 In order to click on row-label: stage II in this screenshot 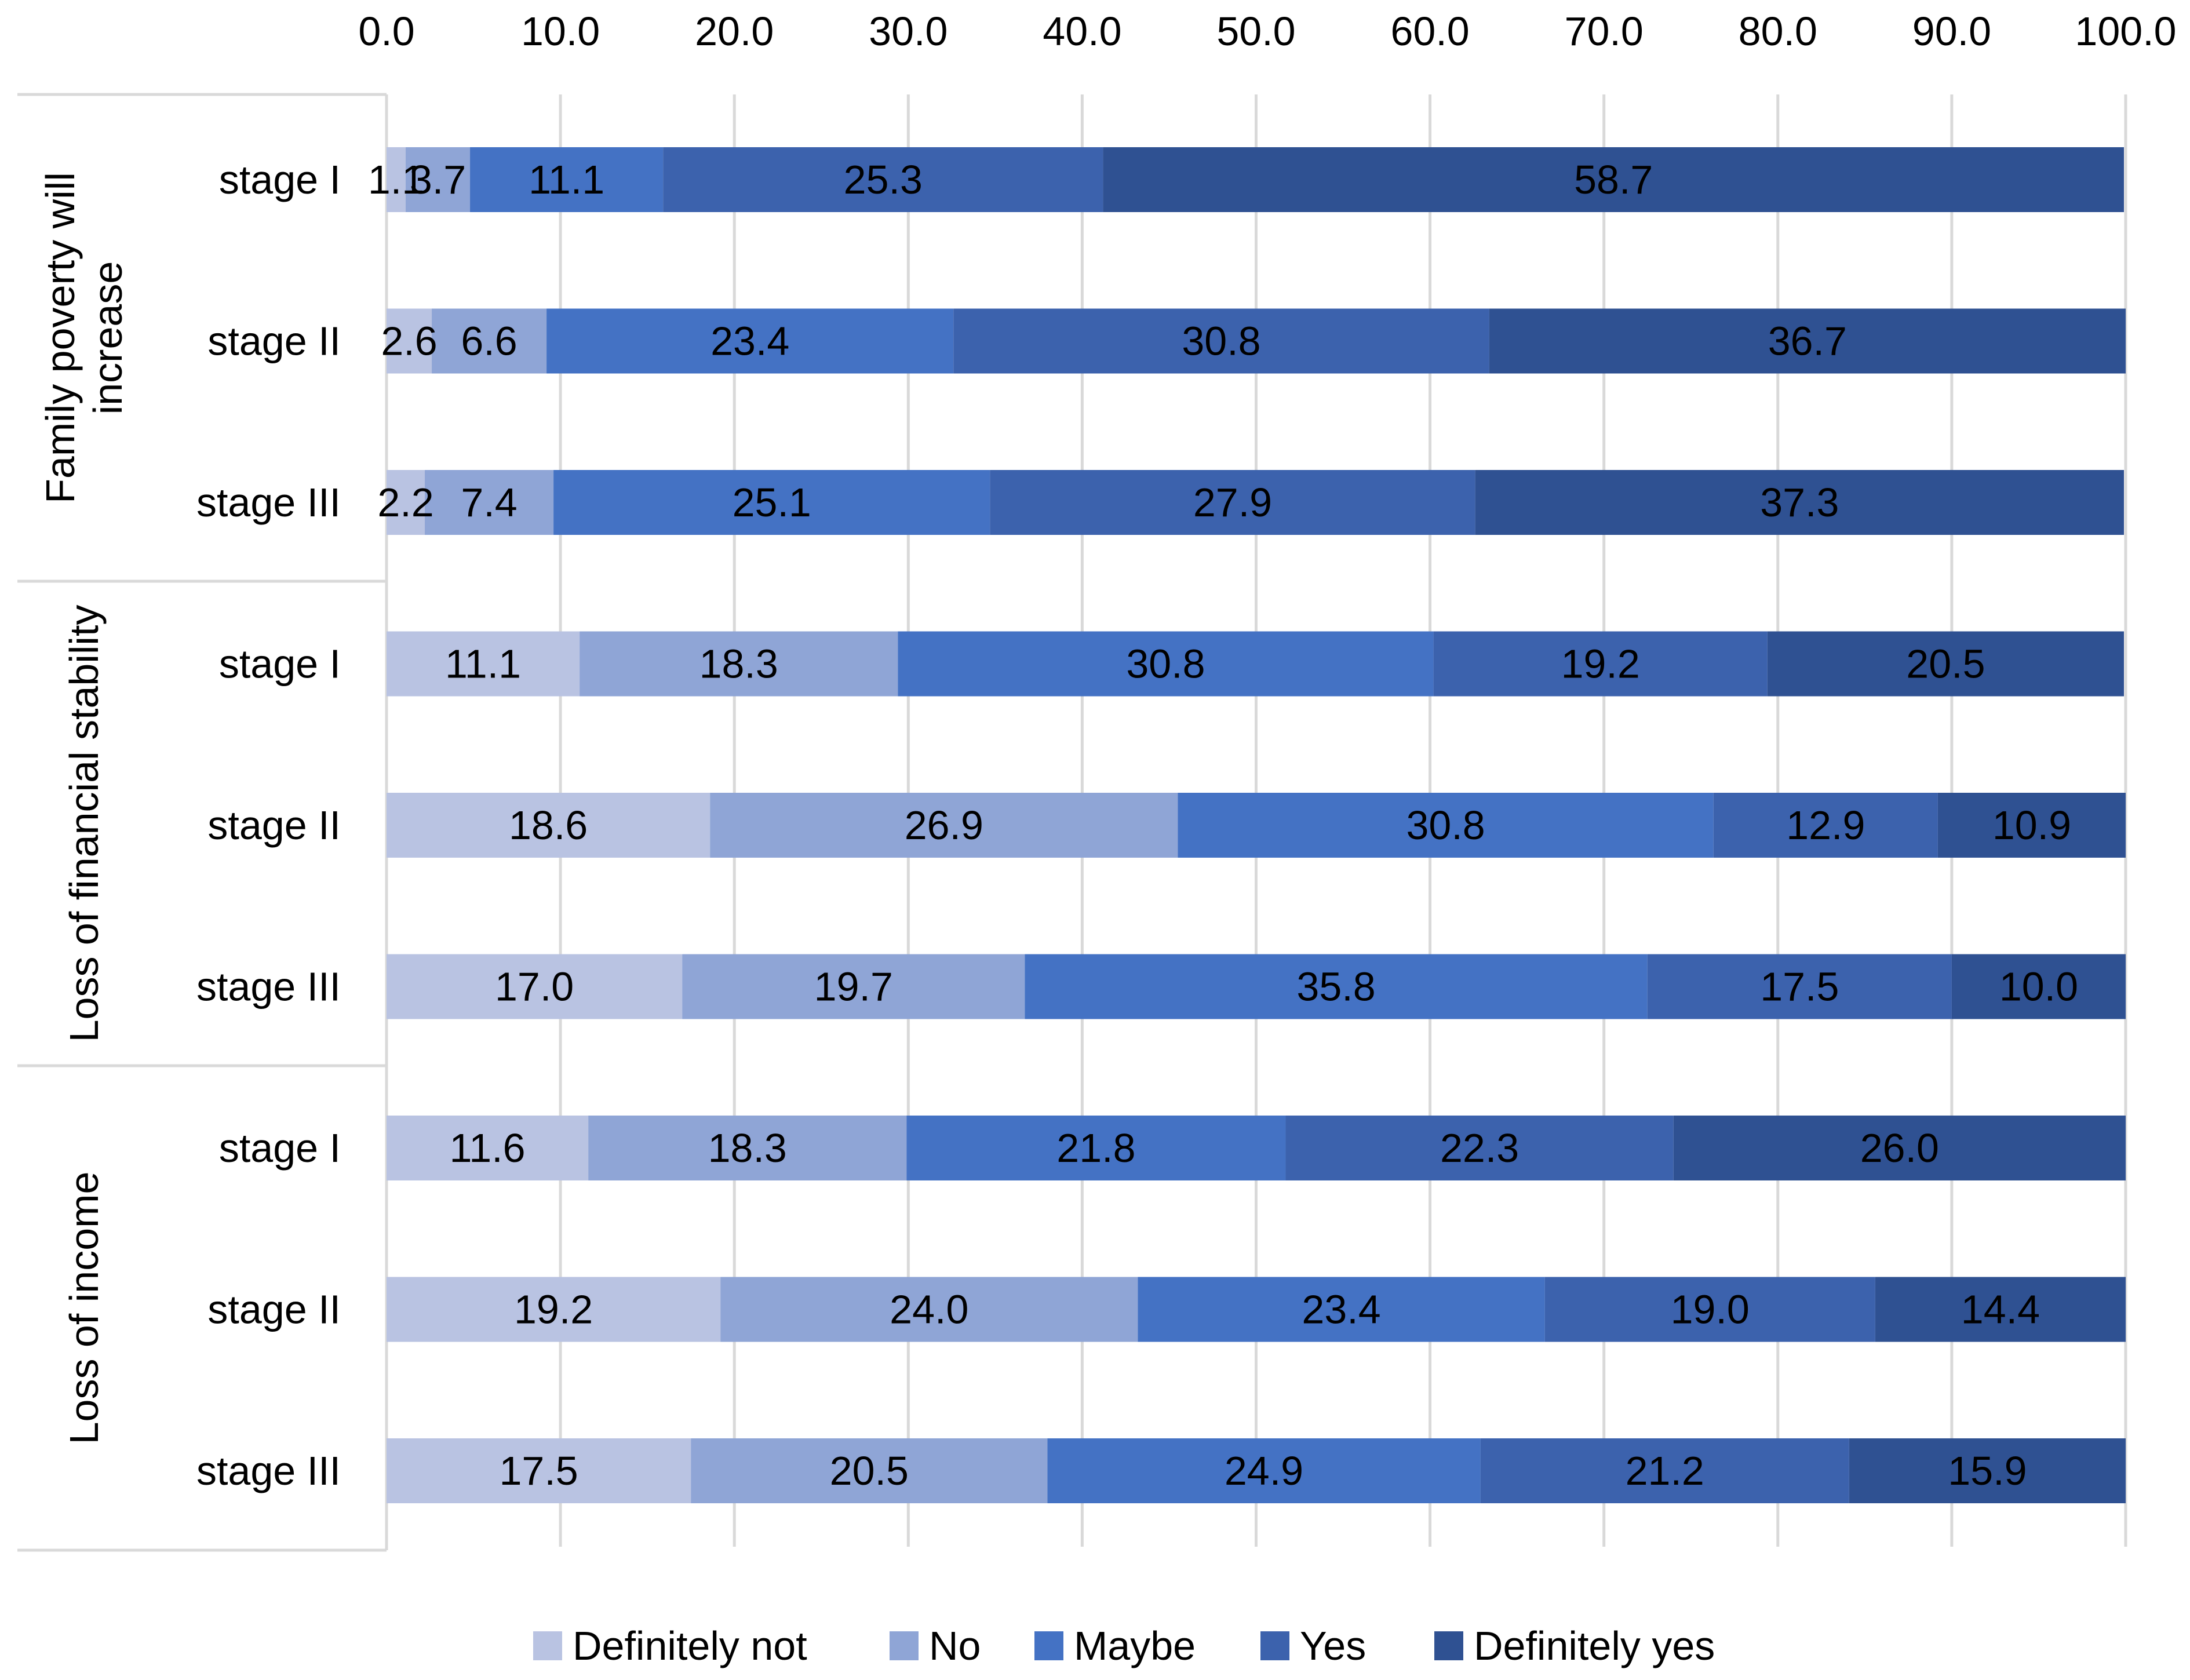, I will do `click(274, 826)`.